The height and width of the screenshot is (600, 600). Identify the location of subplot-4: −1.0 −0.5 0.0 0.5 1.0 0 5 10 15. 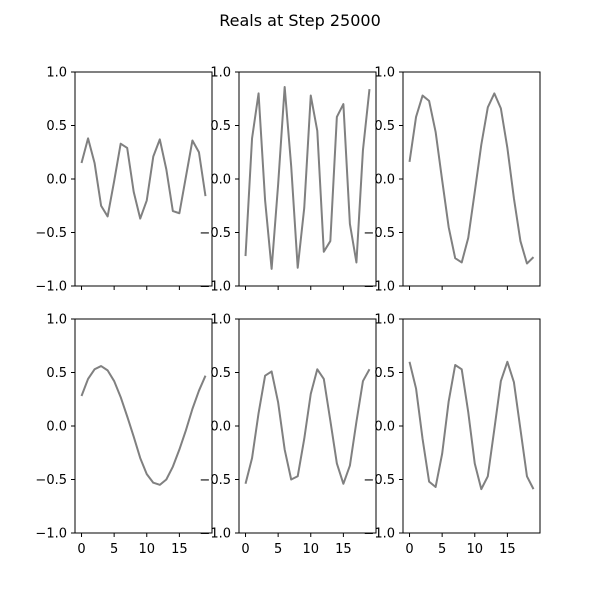
(124, 435).